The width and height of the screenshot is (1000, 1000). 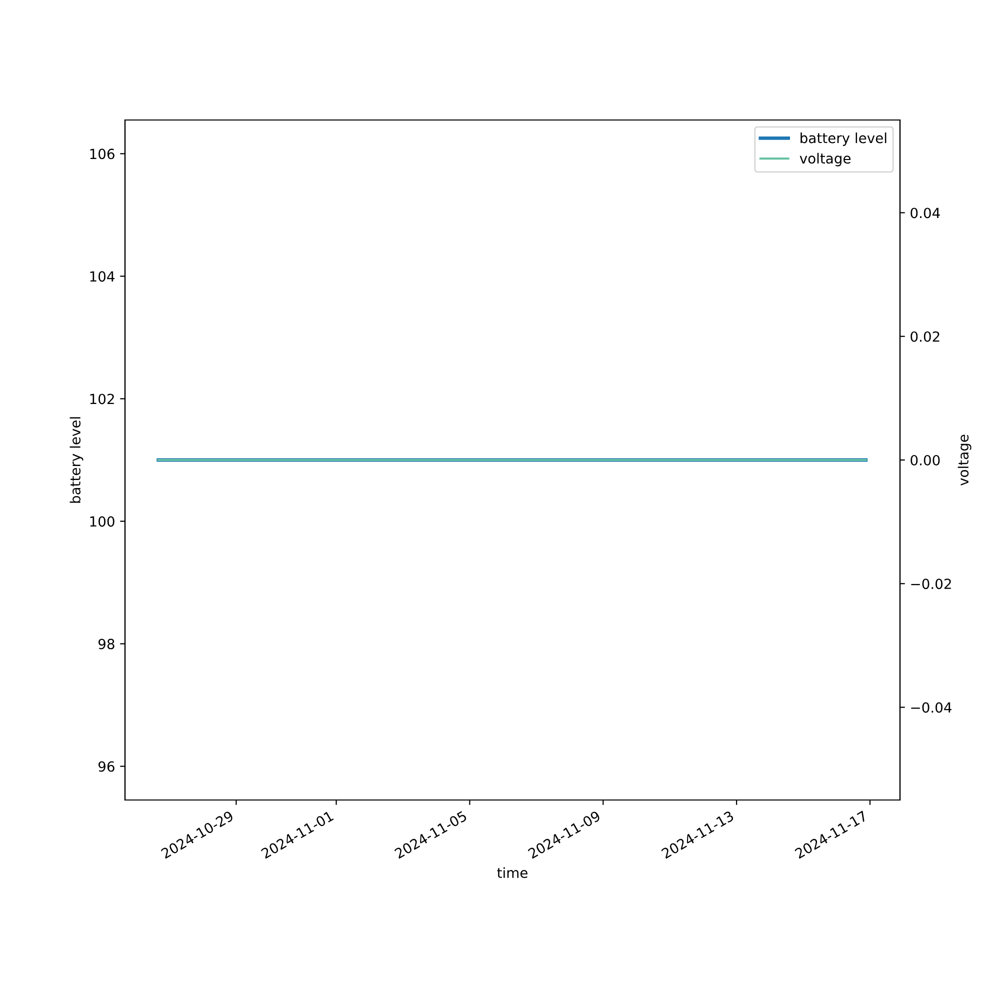 I want to click on y2-tick-label: 0.02, so click(x=925, y=336).